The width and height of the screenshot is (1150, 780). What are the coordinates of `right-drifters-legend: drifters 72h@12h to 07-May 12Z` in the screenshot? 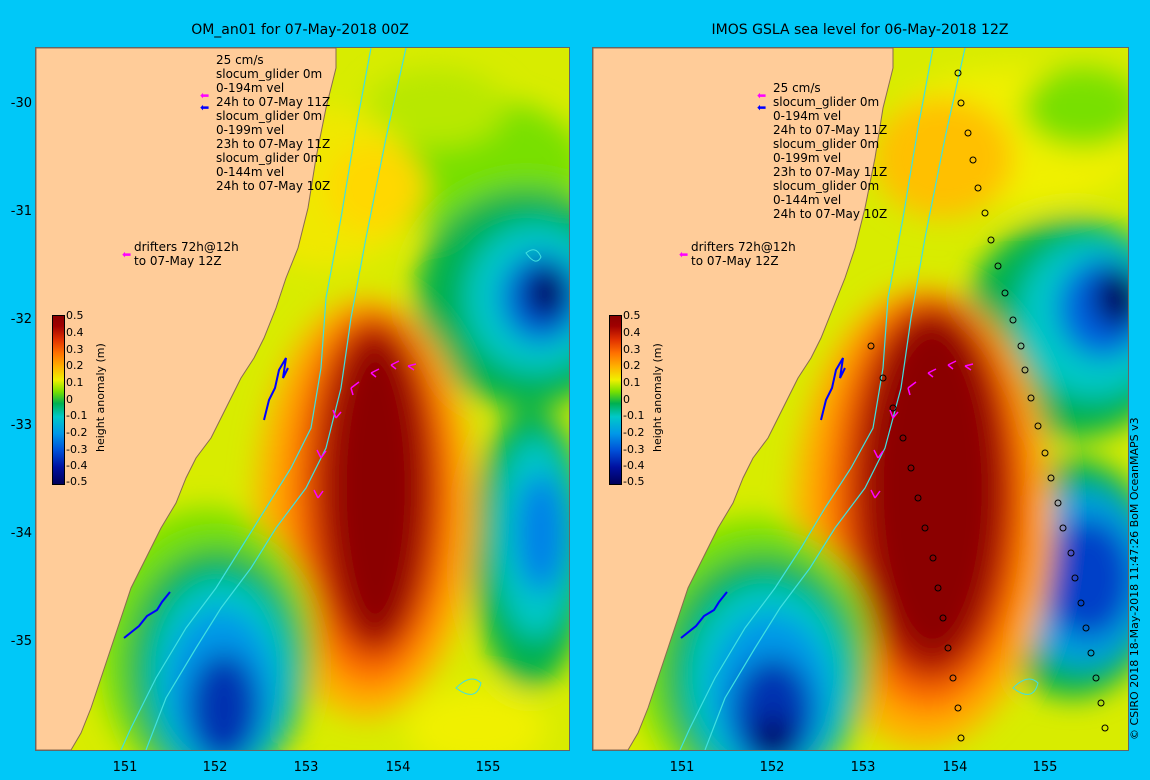 It's located at (743, 254).